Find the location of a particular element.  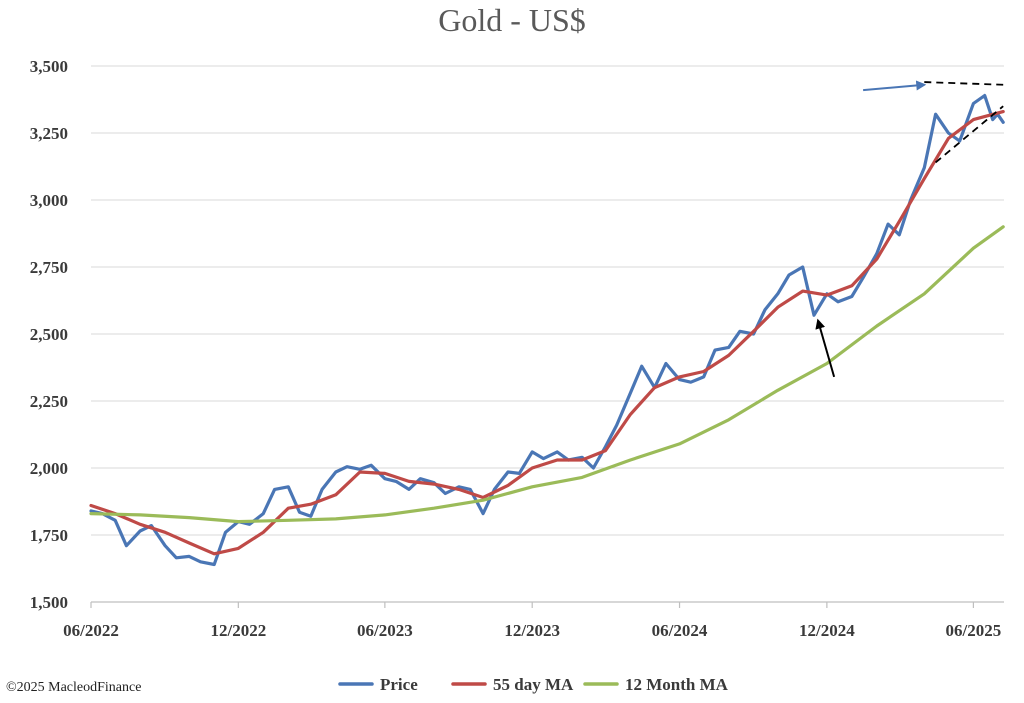

legend-item: Price is located at coordinates (378, 684).